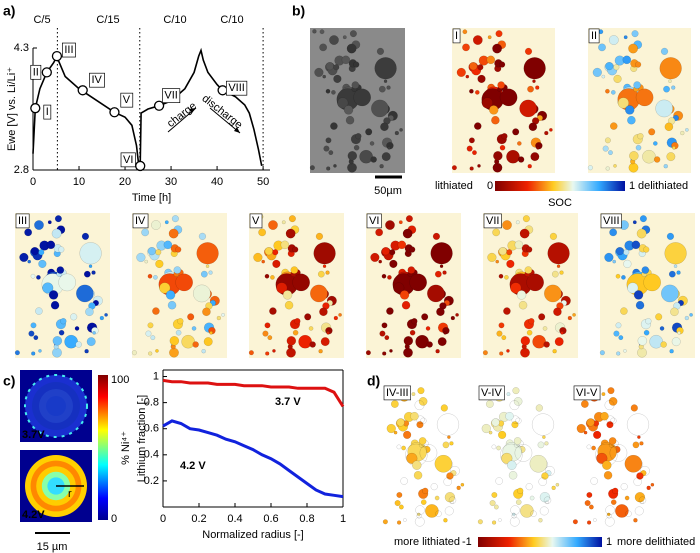  What do you see at coordinates (263, 182) in the screenshot?
I see `x-tick-label: 50` at bounding box center [263, 182].